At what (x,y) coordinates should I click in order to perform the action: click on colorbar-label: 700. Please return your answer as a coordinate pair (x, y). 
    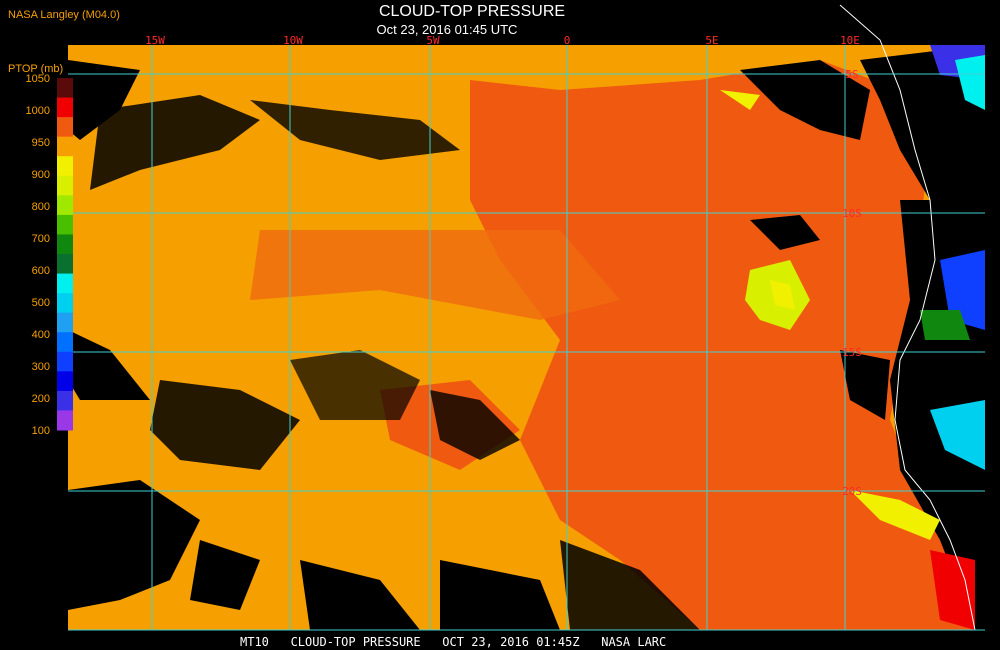
    Looking at the image, I should click on (41, 239).